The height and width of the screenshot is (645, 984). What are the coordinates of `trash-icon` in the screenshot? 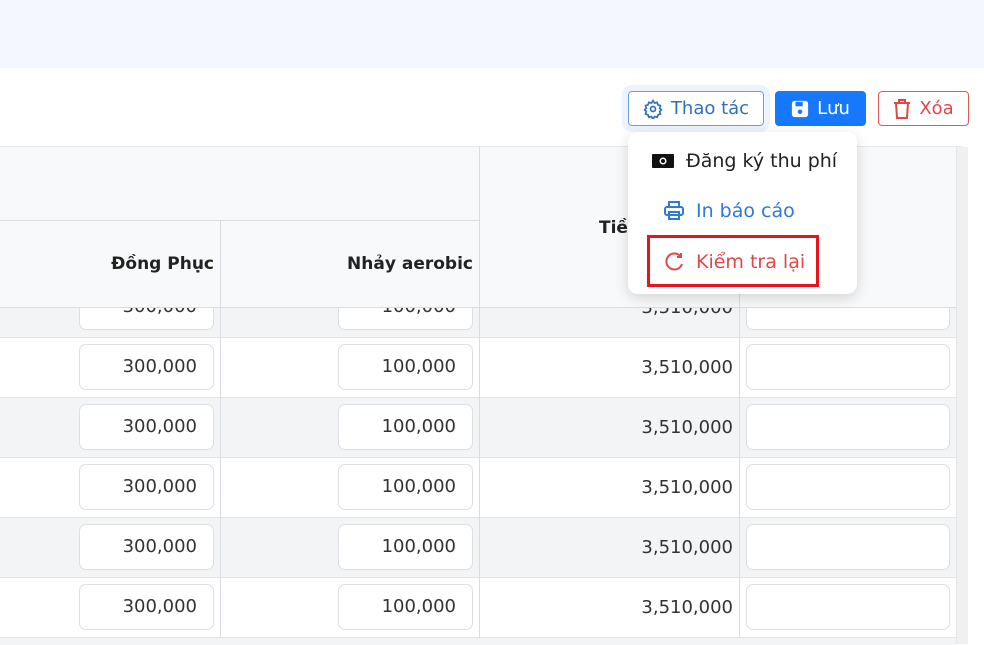 It's located at (902, 108).